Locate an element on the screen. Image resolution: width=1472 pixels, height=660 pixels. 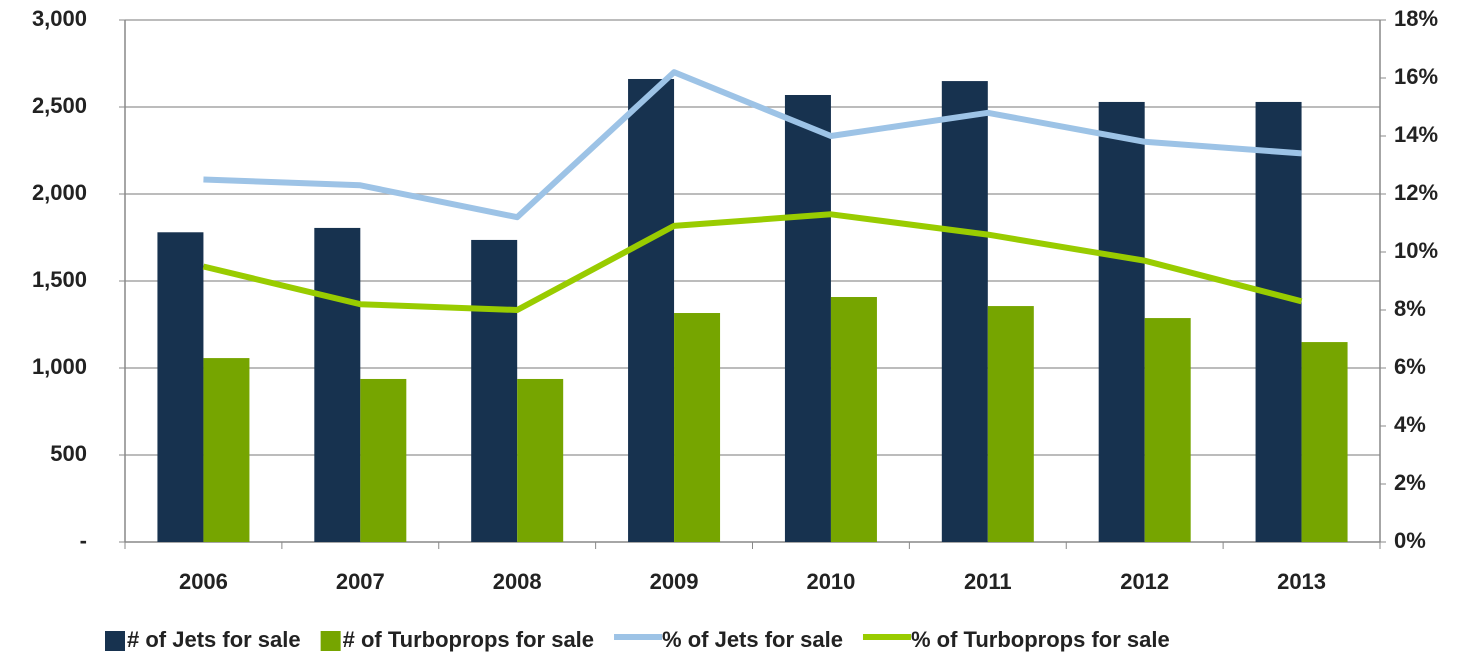
y-tick-label: 1,500 is located at coordinates (59, 279).